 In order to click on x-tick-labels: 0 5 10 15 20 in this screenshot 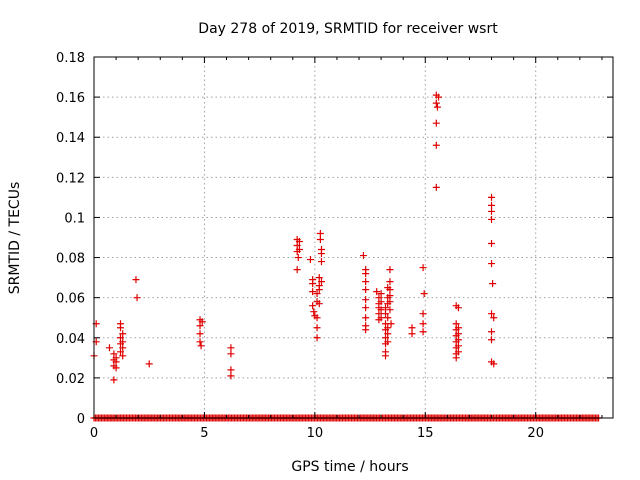, I will do `click(317, 433)`.